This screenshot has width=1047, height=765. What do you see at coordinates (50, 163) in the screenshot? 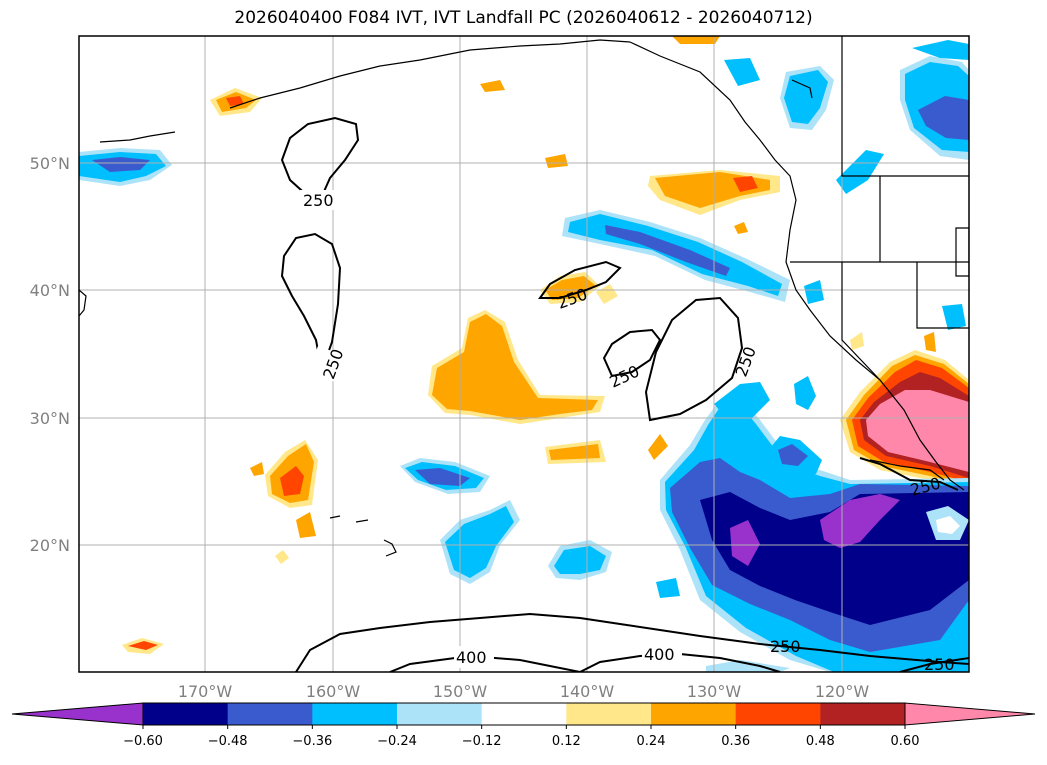
I see `lat-tick: 50°N` at bounding box center [50, 163].